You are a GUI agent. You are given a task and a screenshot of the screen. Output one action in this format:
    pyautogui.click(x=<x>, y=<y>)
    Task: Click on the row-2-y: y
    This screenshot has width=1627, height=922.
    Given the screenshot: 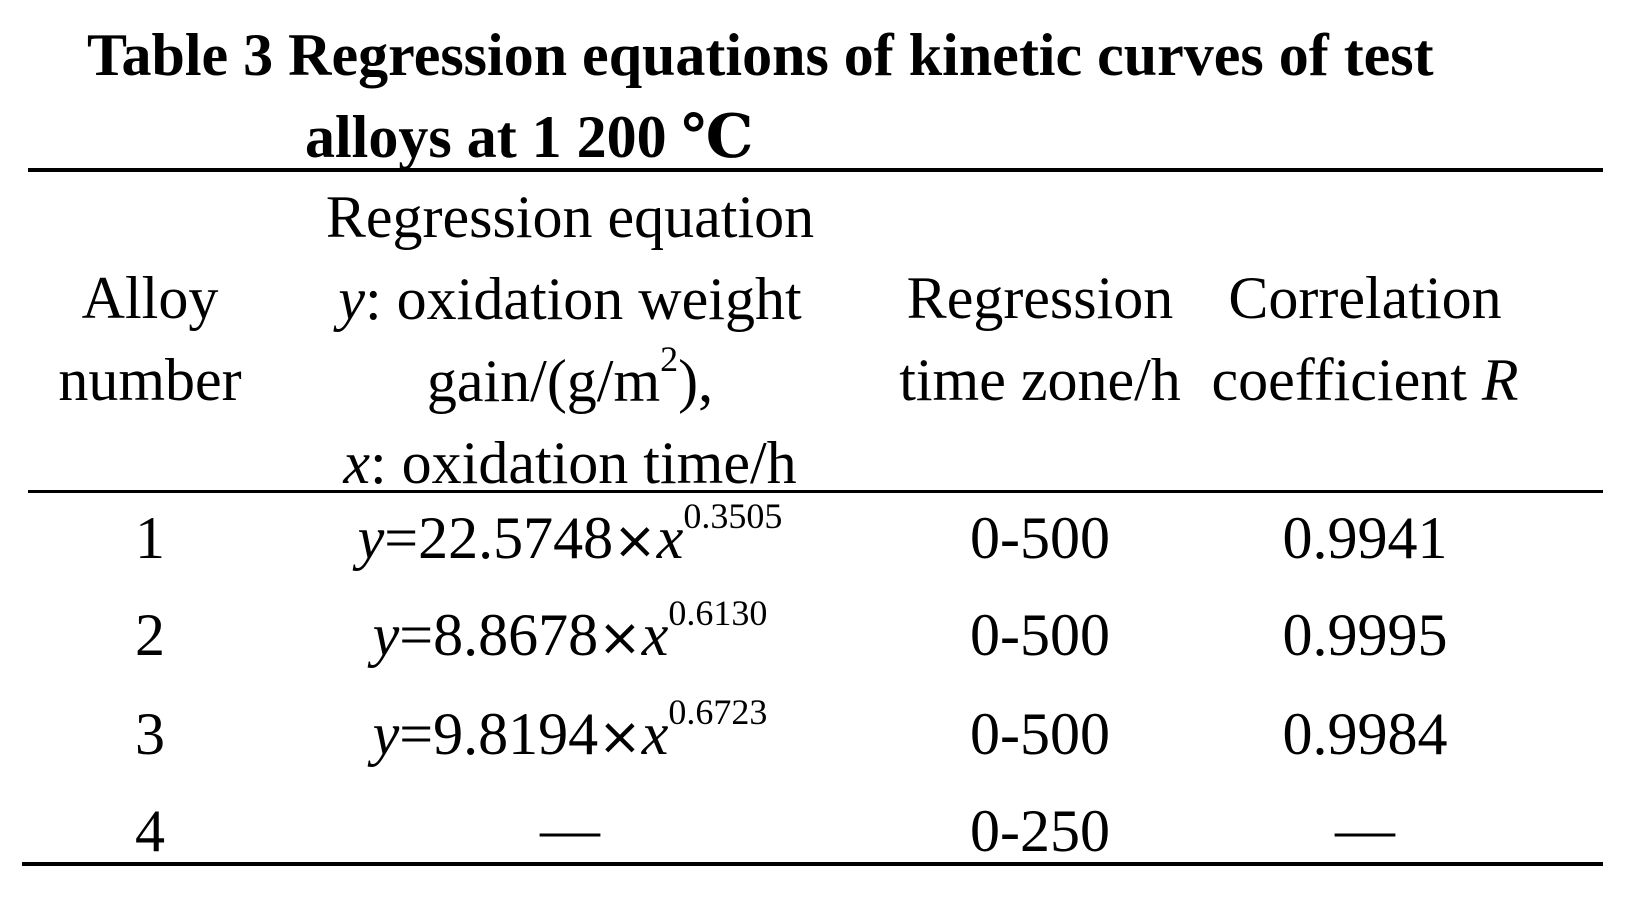 What is the action you would take?
    pyautogui.click(x=386, y=635)
    